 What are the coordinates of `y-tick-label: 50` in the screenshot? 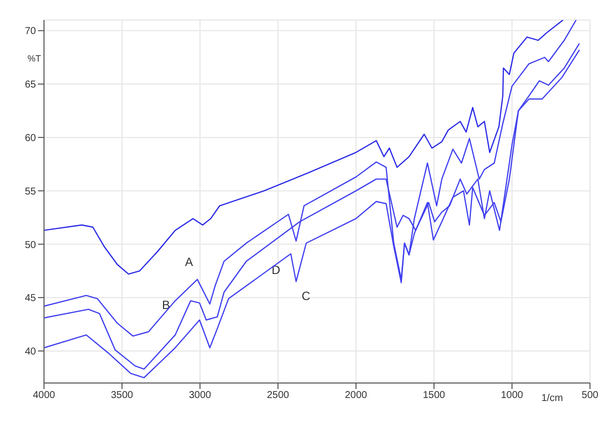 It's located at (30, 245).